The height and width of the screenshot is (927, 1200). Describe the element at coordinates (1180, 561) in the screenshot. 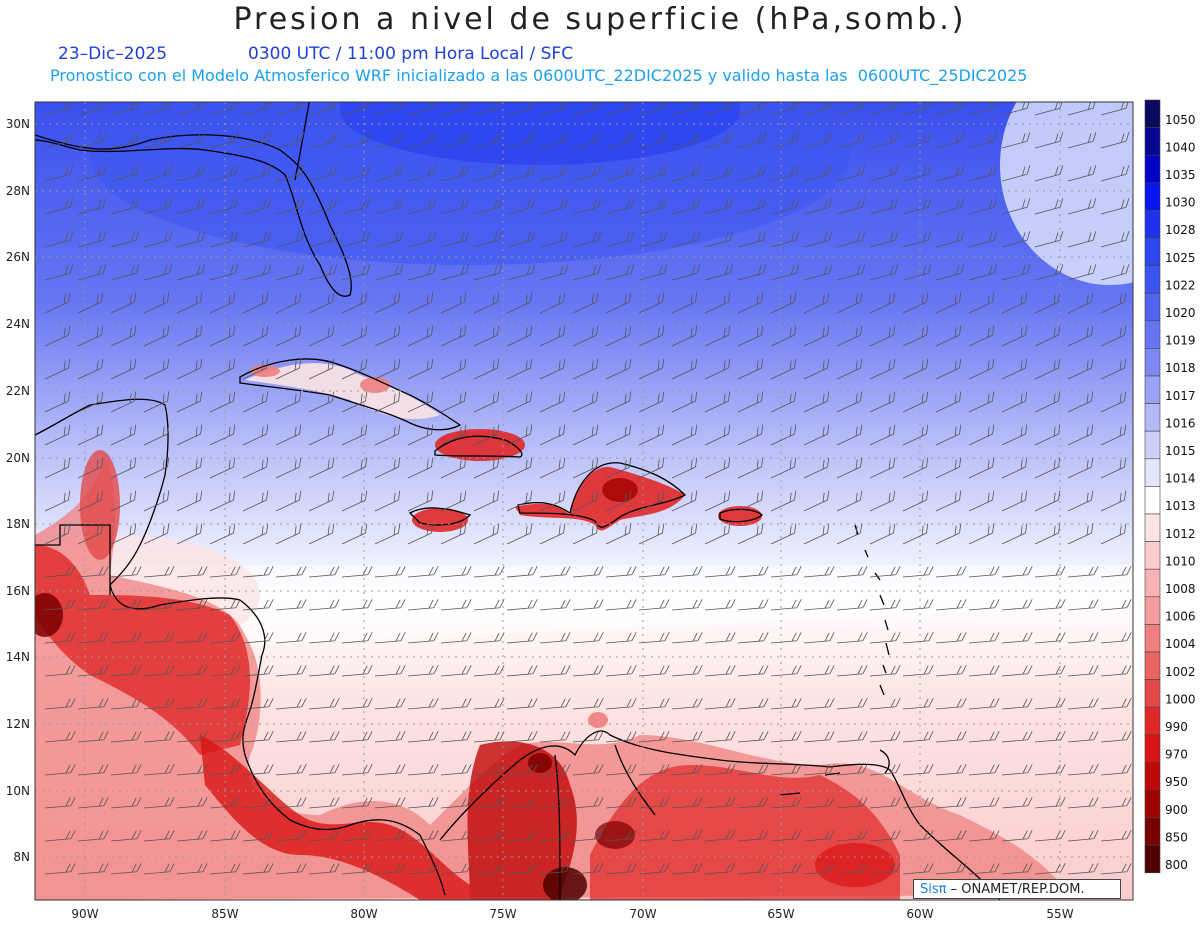

I see `colorbar-label: 1010` at that location.